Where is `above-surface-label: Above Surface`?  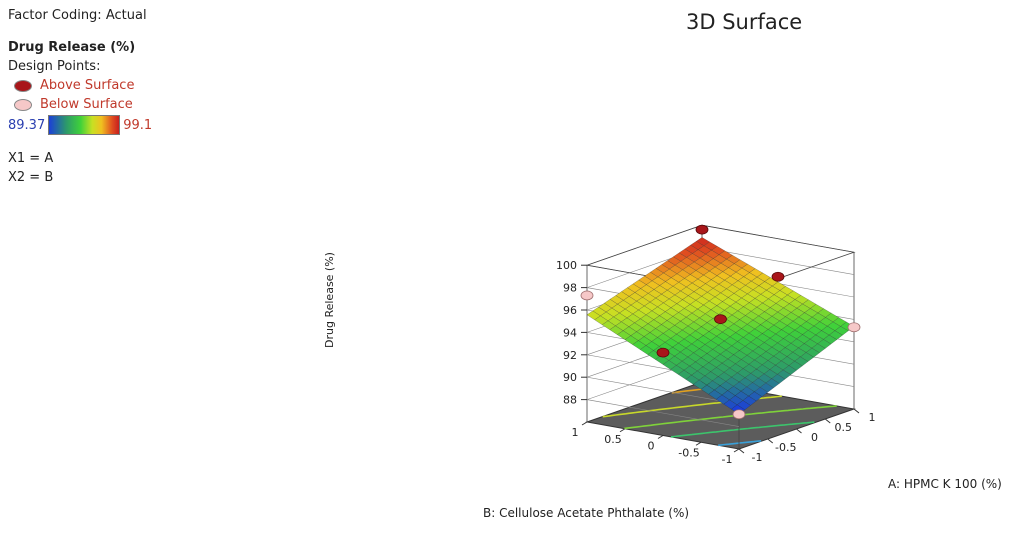 above-surface-label: Above Surface is located at coordinates (87, 85).